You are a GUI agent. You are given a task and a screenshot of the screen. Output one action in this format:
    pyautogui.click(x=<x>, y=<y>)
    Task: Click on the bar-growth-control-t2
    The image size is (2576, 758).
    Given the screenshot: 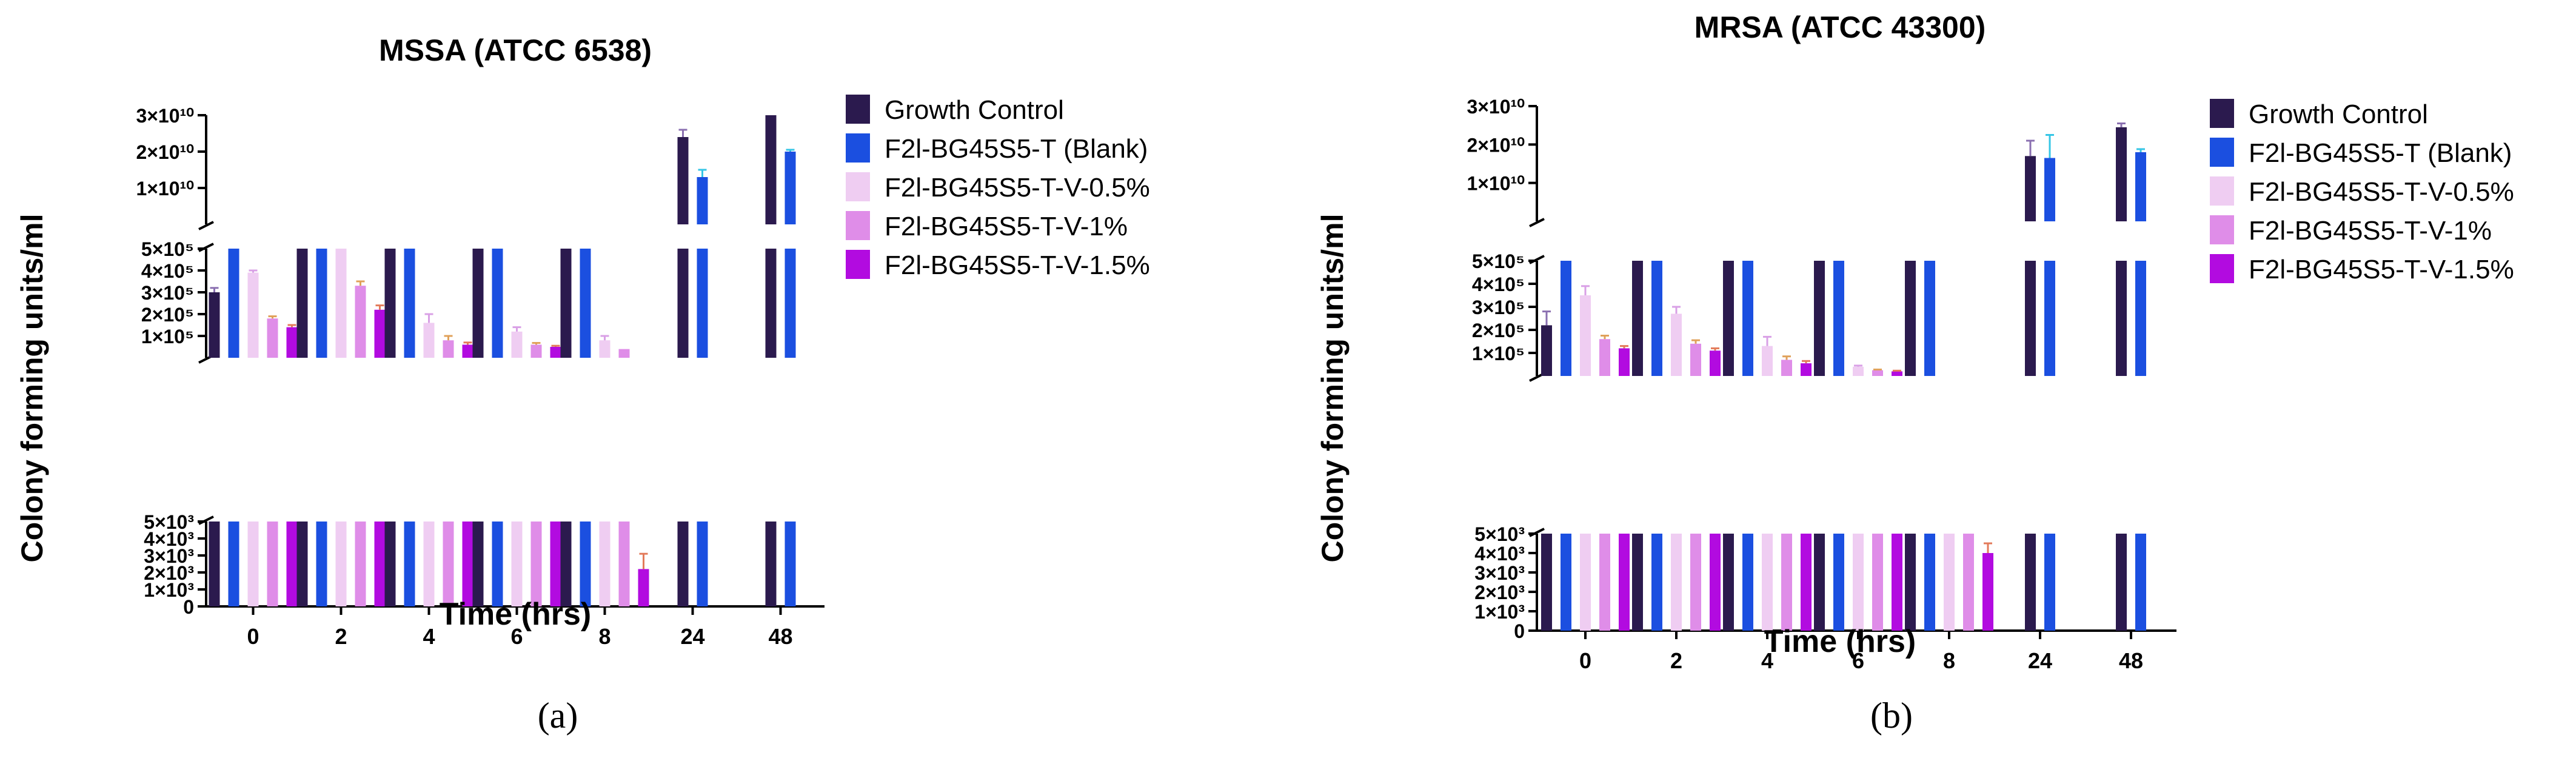 What is the action you would take?
    pyautogui.click(x=302, y=564)
    